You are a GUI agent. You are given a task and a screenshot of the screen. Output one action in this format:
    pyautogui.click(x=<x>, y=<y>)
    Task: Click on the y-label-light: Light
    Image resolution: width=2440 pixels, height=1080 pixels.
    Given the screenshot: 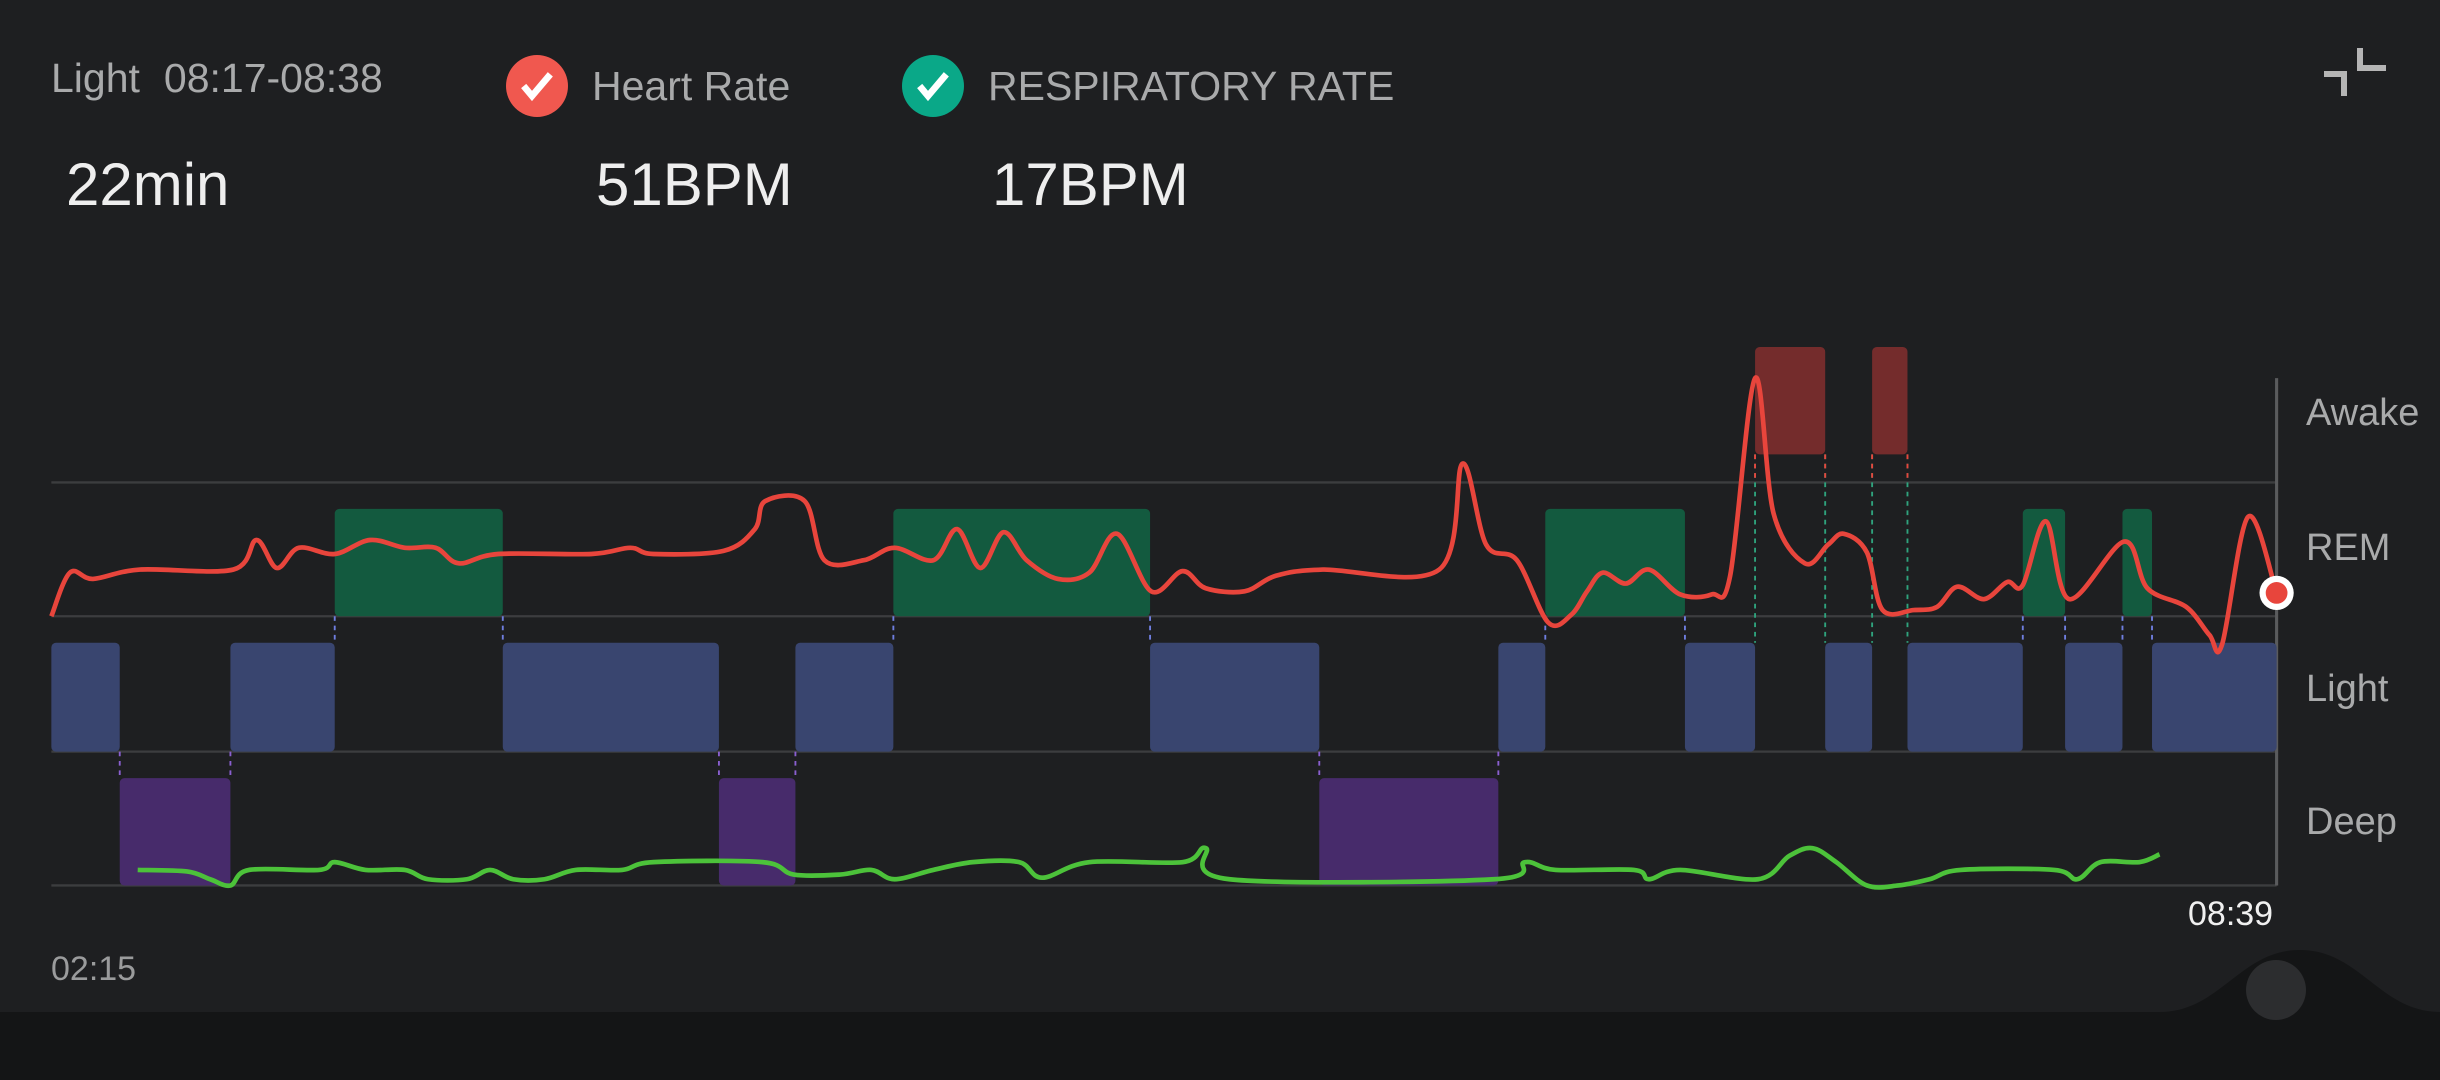 What is the action you would take?
    pyautogui.click(x=2347, y=689)
    